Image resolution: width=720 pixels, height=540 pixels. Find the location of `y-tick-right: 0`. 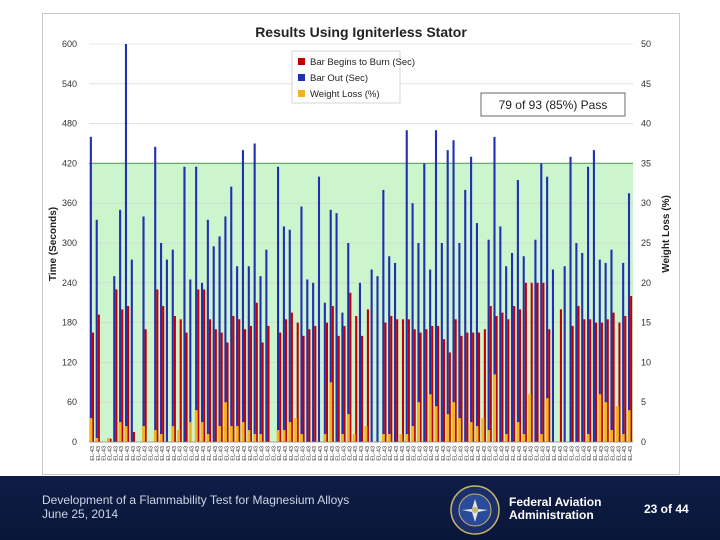

y-tick-right: 0 is located at coordinates (643, 442).